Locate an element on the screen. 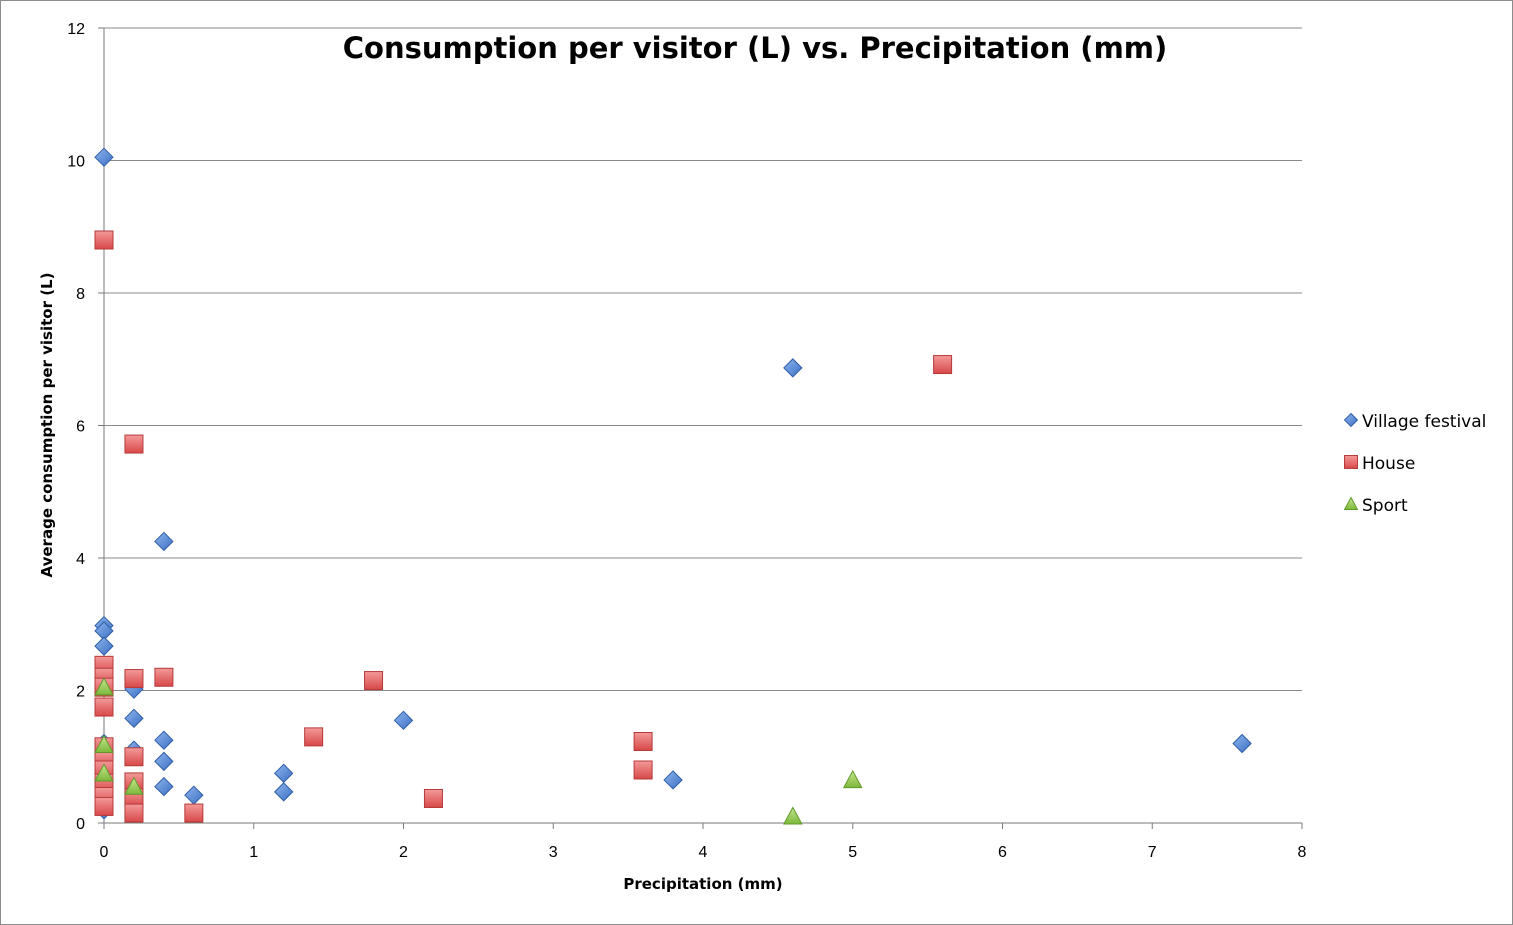  legend-item: Sport is located at coordinates (1375, 506).